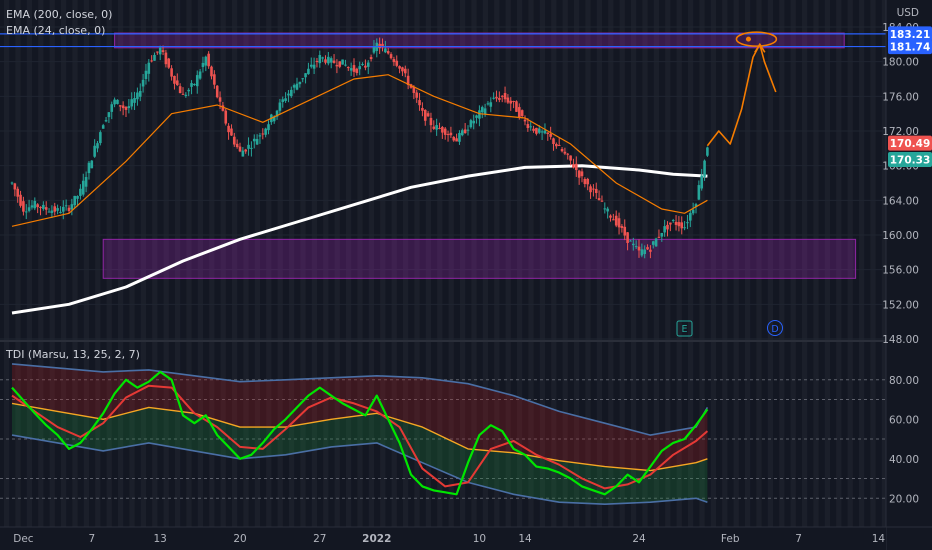 Image resolution: width=932 pixels, height=550 pixels. What do you see at coordinates (904, 420) in the screenshot?
I see `tdi-tick-label: 60.00` at bounding box center [904, 420].